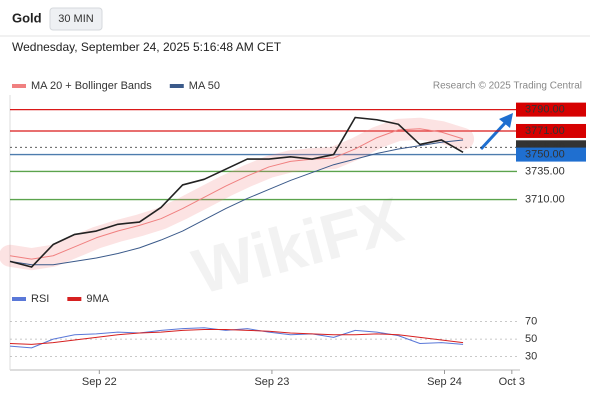  Describe the element at coordinates (99, 382) in the screenshot. I see `x-tick-label: Sep 22` at that location.